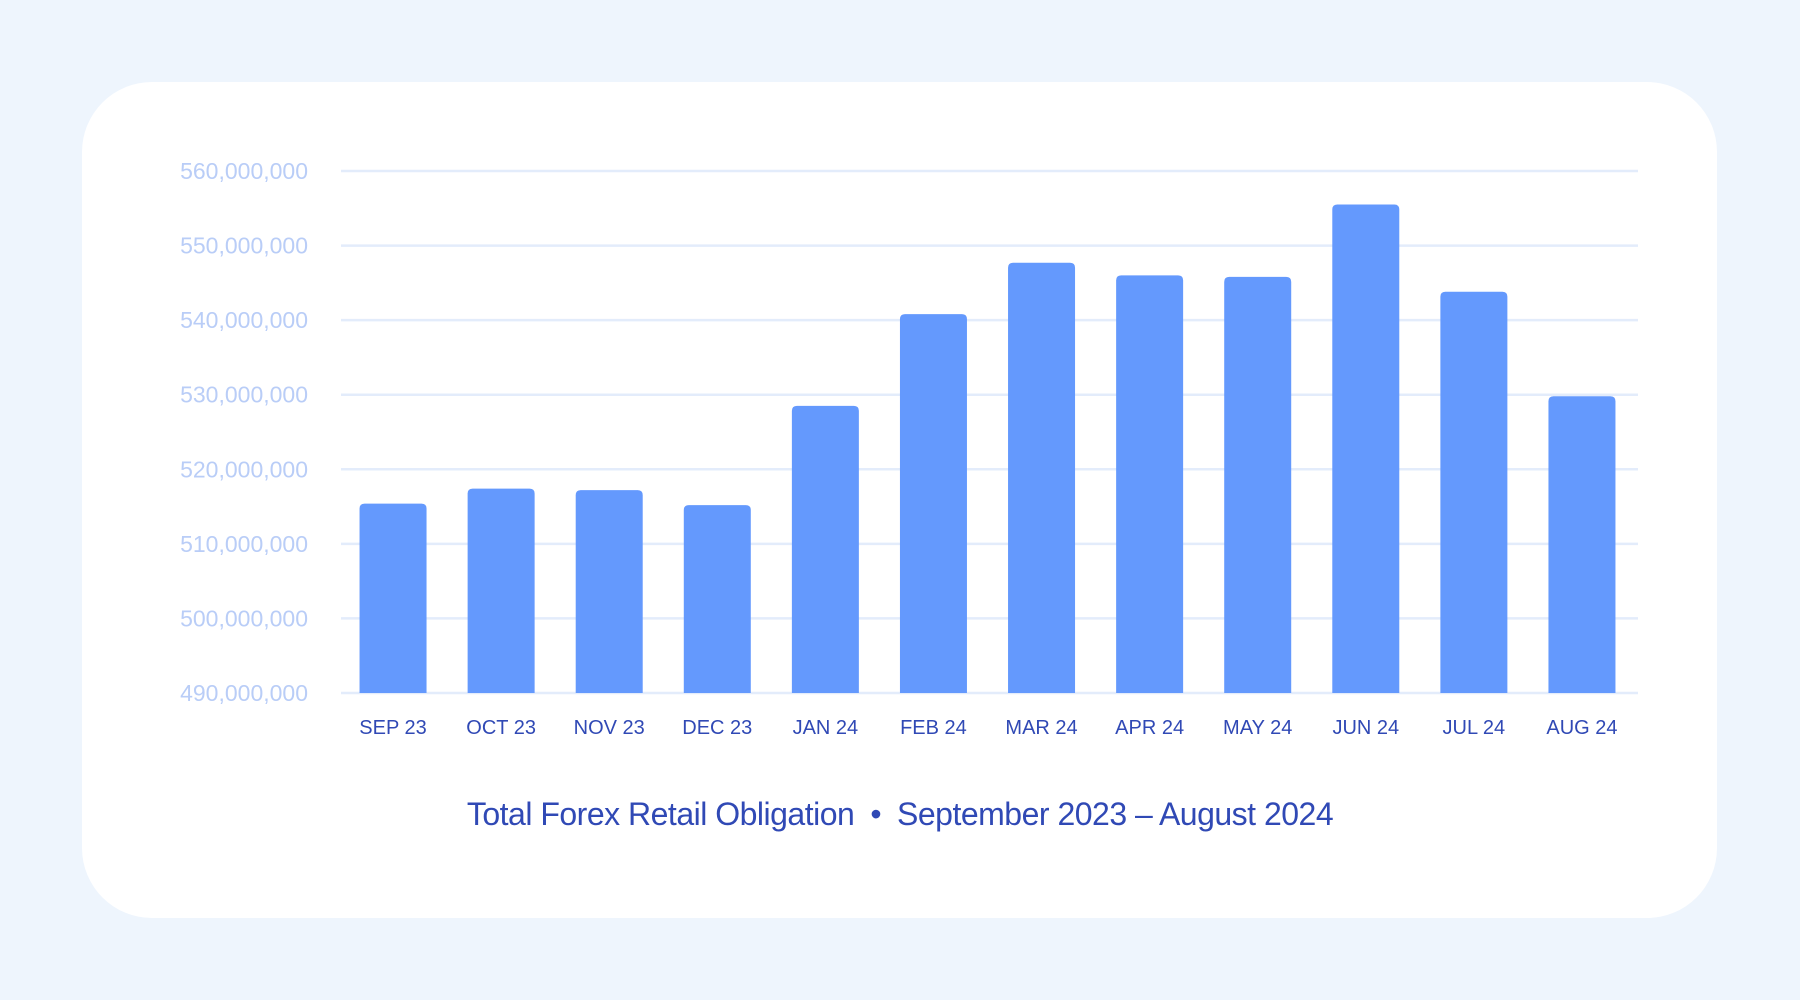 This screenshot has width=1800, height=1000. Describe the element at coordinates (1115, 814) in the screenshot. I see `chart-subtitle: September 2023 – August 2024` at that location.